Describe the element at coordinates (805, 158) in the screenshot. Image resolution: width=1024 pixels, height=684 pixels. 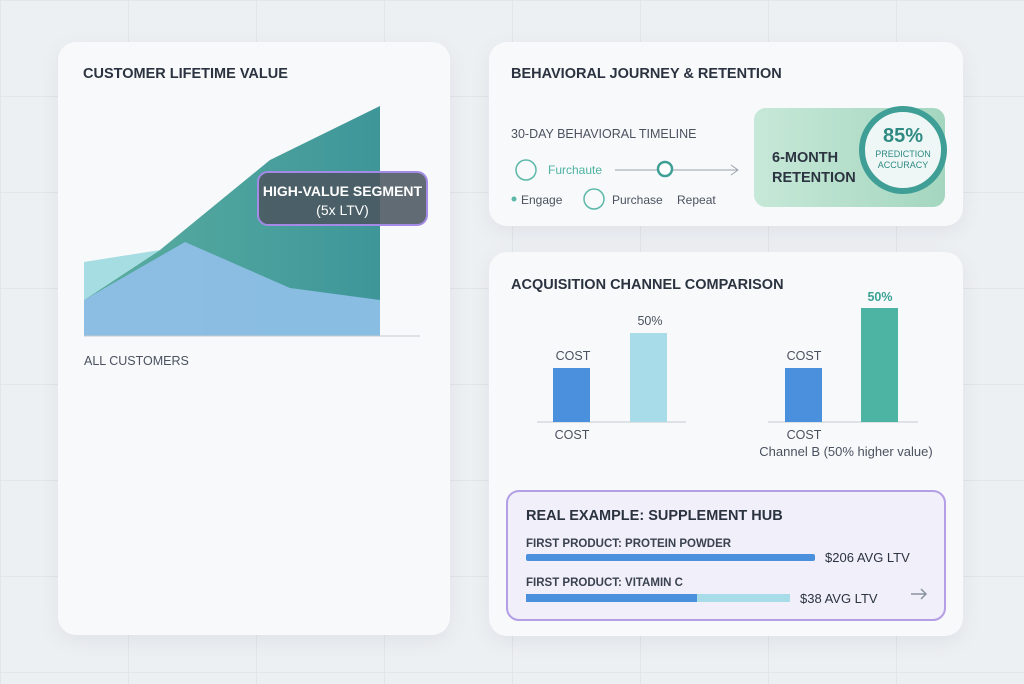
I see `retention: 6-MONTH` at that location.